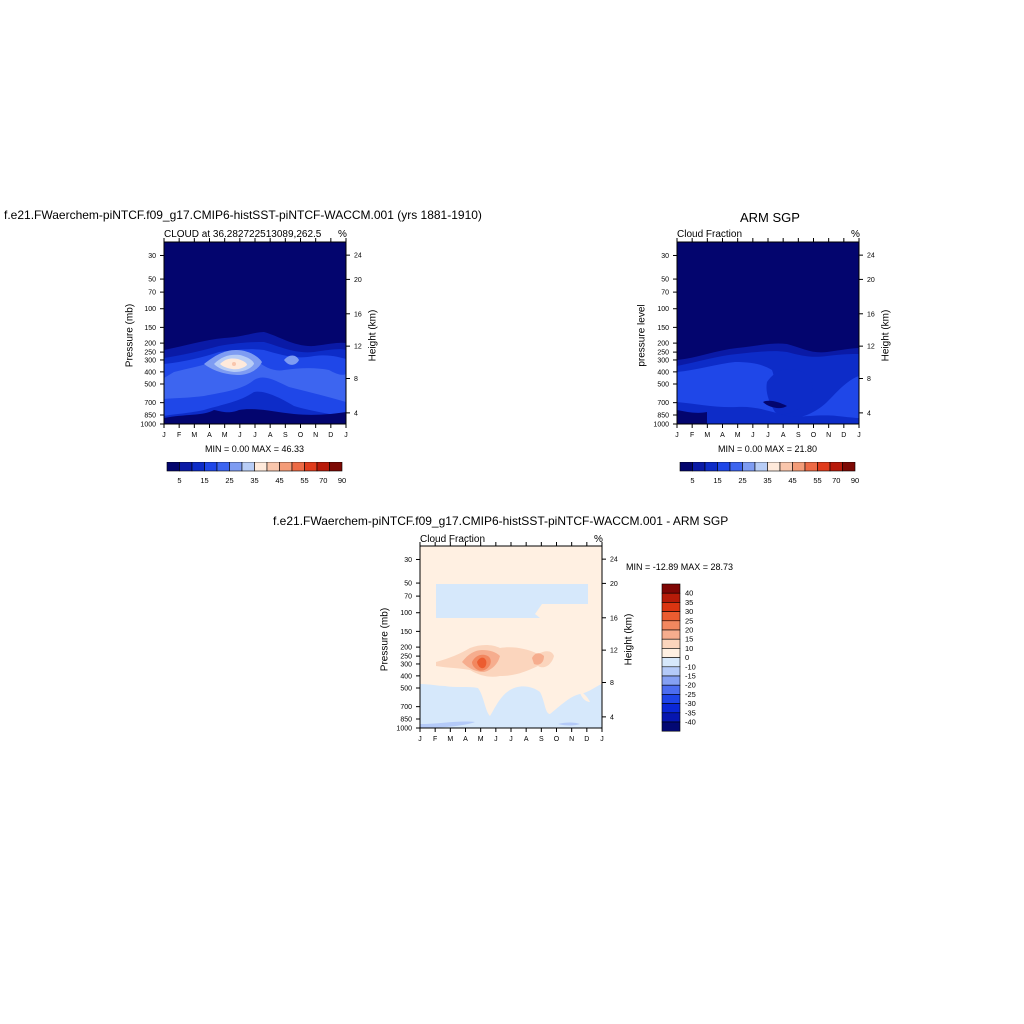 The width and height of the screenshot is (1024, 1024). What do you see at coordinates (690, 722) in the screenshot?
I see `colorbar-label: -40` at bounding box center [690, 722].